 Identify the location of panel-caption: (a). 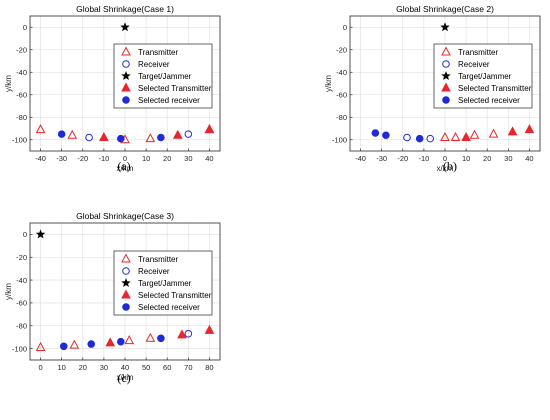
(123, 166).